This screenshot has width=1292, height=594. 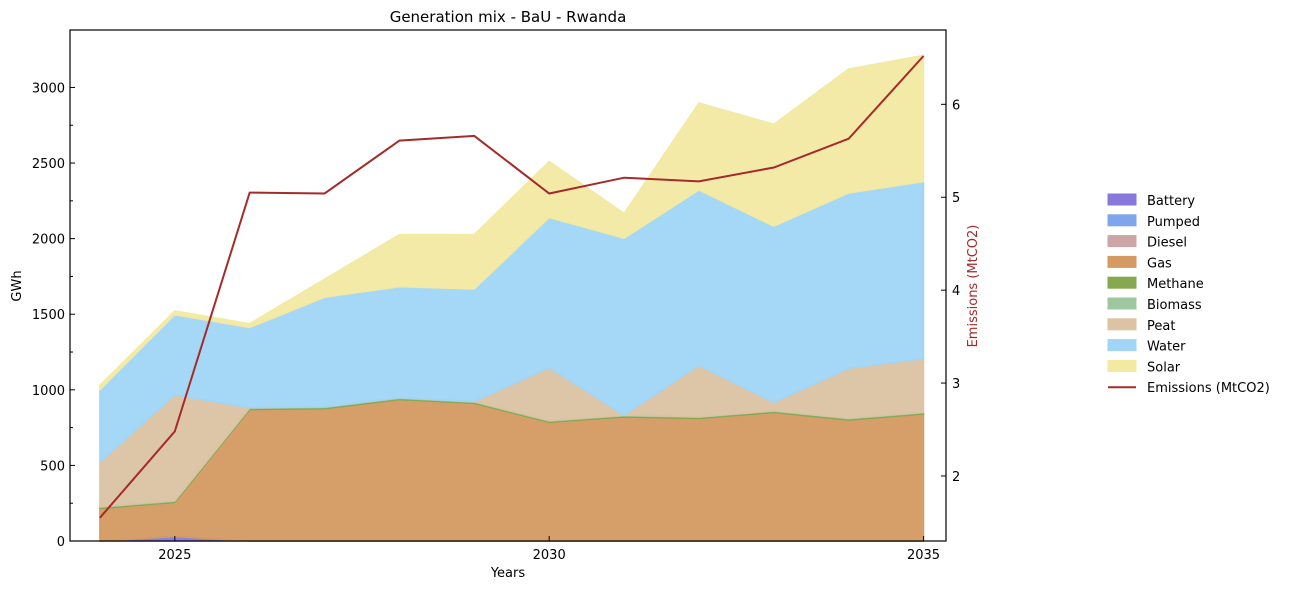 I want to click on y2-tick-label: 6, so click(x=956, y=105).